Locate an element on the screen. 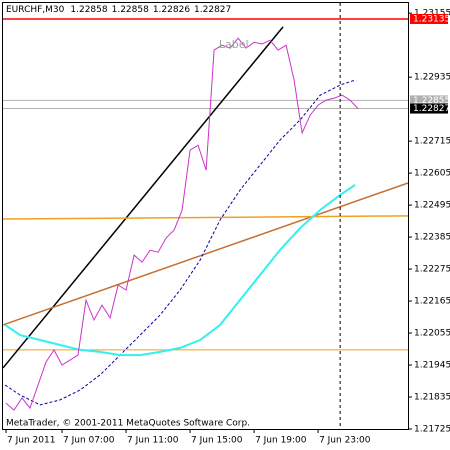 The image size is (450, 450). trendline is located at coordinates (205, 217).